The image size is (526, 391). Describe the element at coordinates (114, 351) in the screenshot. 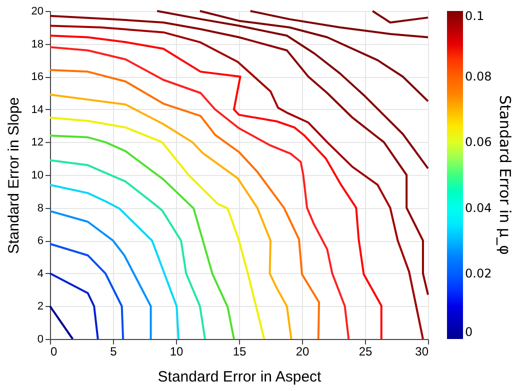

I see `x-tick-label: 5` at that location.